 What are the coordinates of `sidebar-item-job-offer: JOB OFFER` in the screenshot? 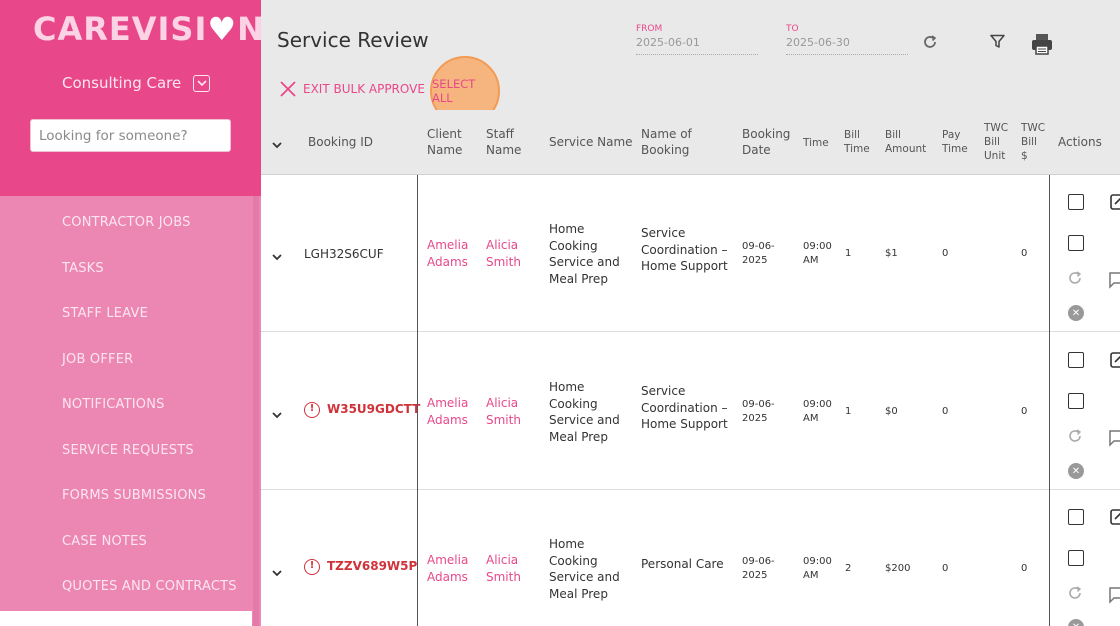 It's located at (98, 359).